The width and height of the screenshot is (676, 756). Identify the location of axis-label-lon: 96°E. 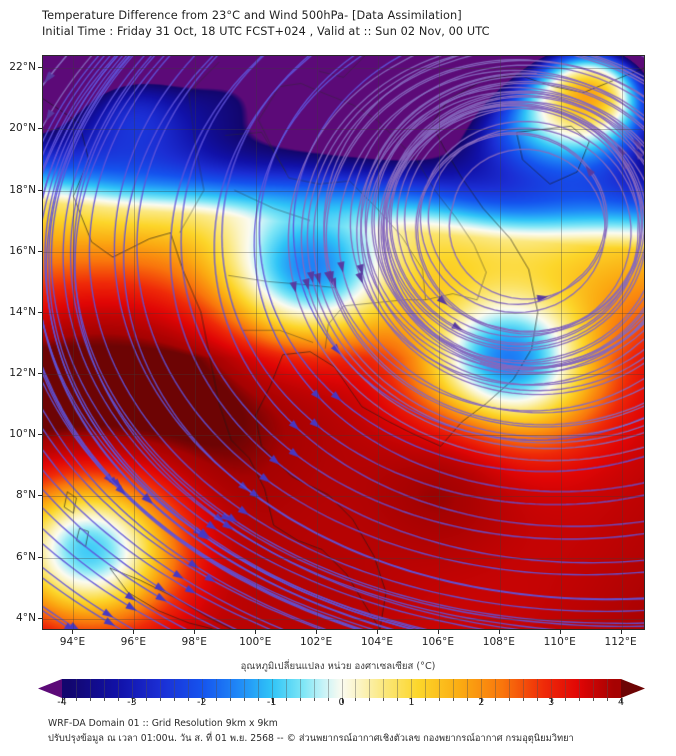
(133, 642).